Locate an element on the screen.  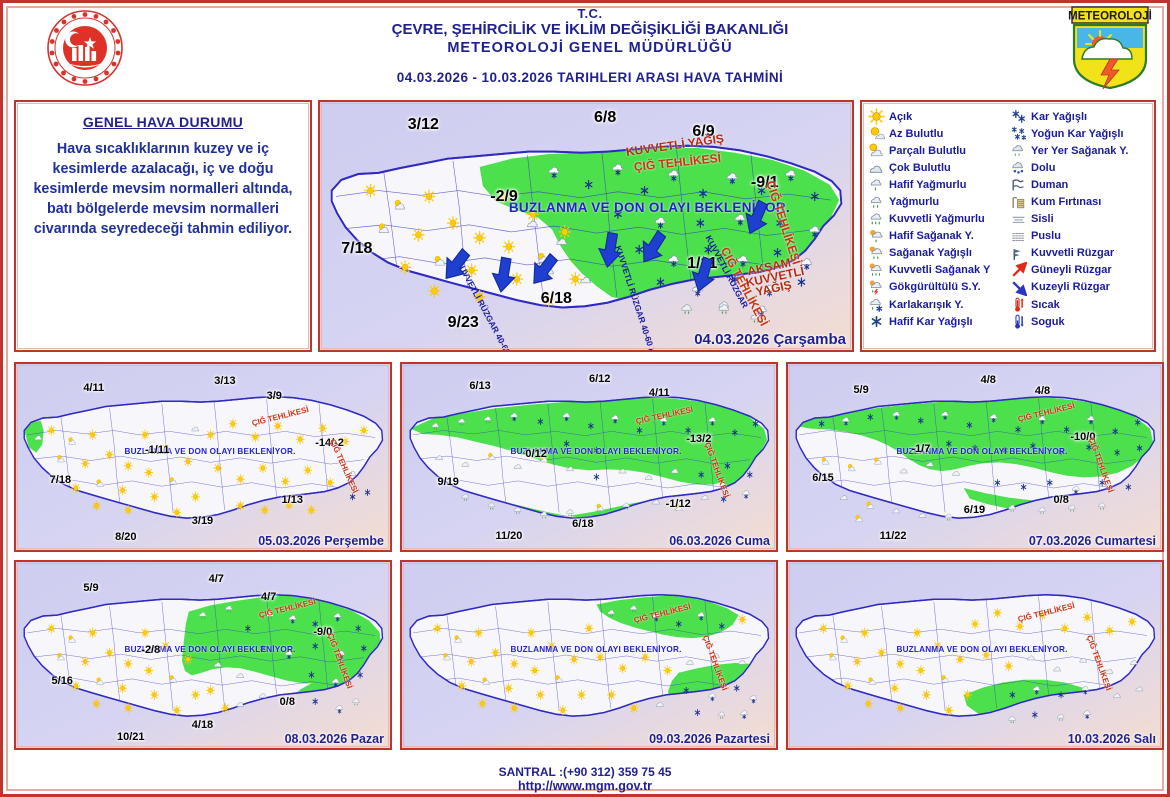
map-date-d6: 10.03.2026 Salı is located at coordinates (1111, 739).